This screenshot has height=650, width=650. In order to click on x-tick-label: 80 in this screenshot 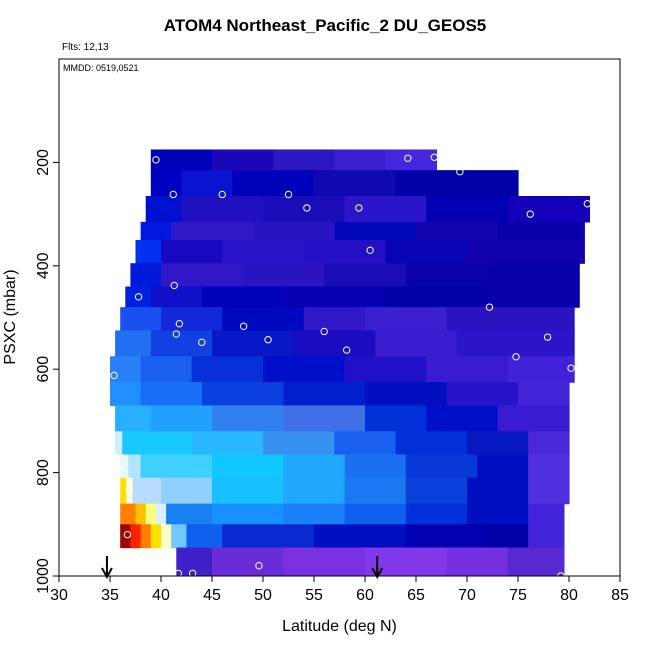, I will do `click(569, 595)`.